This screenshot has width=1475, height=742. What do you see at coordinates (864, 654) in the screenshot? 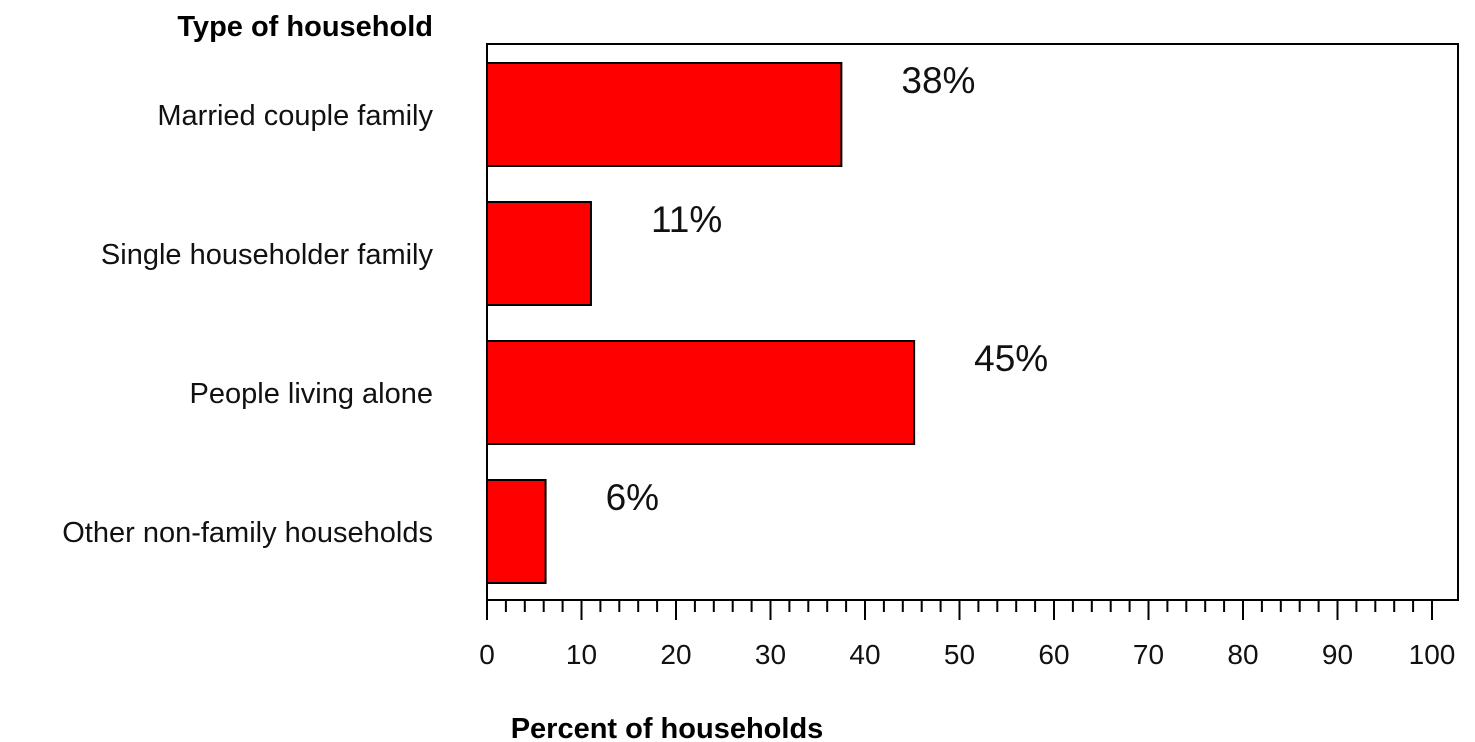
I see `tick-label: 40` at bounding box center [864, 654].